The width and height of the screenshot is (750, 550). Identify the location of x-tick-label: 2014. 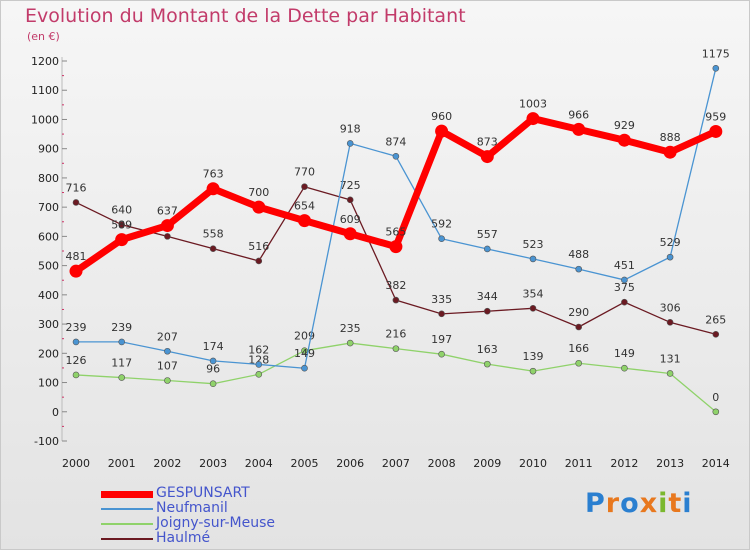
(716, 463).